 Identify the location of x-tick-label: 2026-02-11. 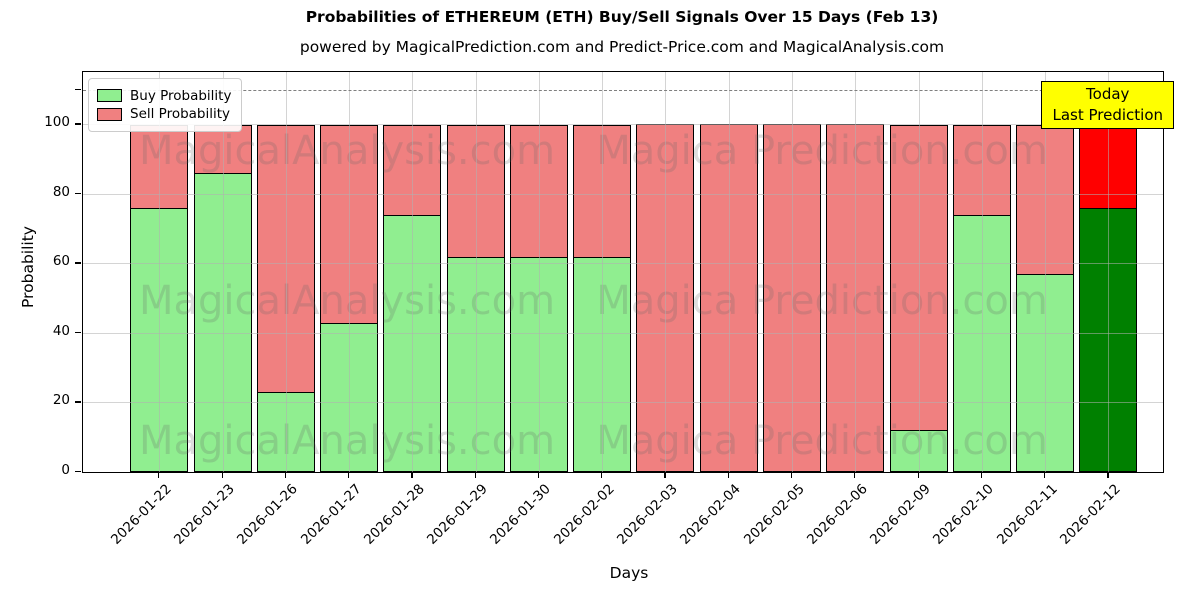
(1027, 514).